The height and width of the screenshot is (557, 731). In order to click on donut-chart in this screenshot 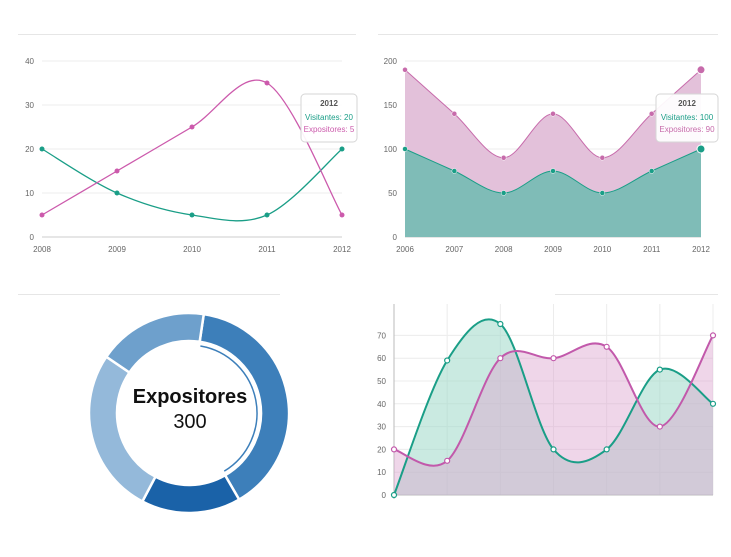, I will do `click(189, 413)`.